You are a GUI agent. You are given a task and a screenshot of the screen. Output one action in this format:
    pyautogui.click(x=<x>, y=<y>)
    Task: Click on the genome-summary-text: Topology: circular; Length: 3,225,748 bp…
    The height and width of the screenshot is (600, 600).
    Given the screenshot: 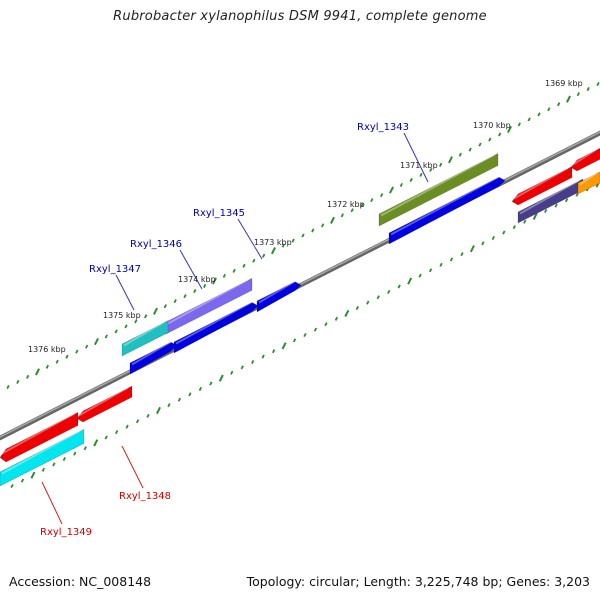 What is the action you would take?
    pyautogui.click(x=418, y=581)
    